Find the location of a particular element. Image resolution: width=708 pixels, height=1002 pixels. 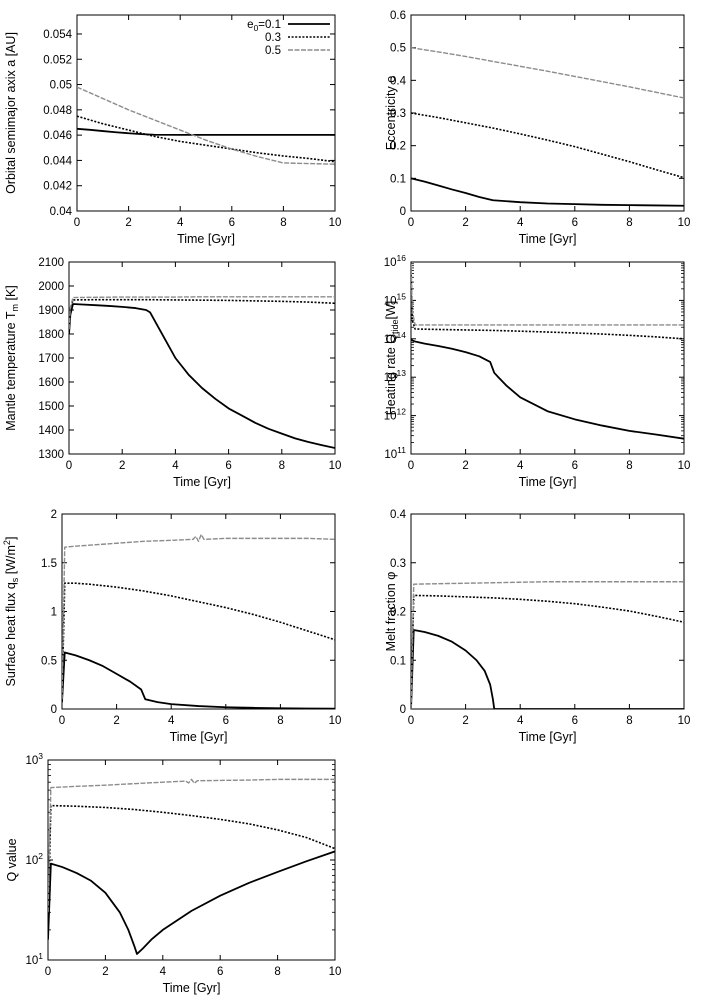

y-tick-label: 10¹⁵ is located at coordinates (395, 299).